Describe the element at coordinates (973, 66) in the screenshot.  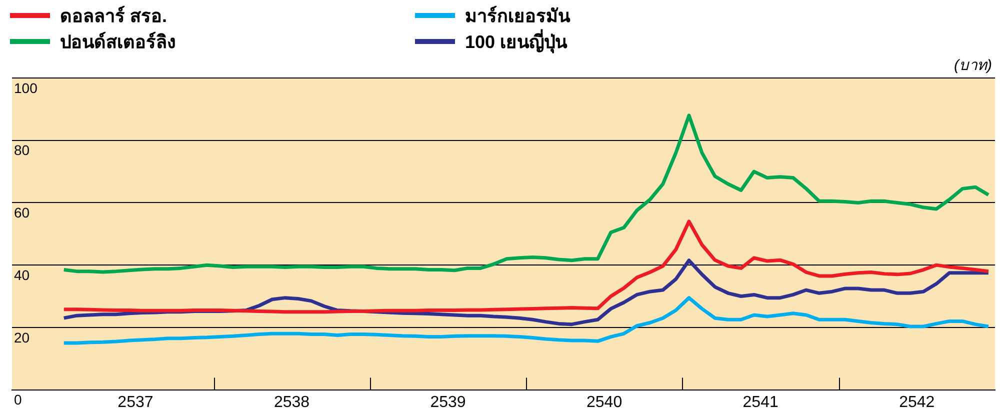
I see `y-axis-title: (บาท)` at that location.